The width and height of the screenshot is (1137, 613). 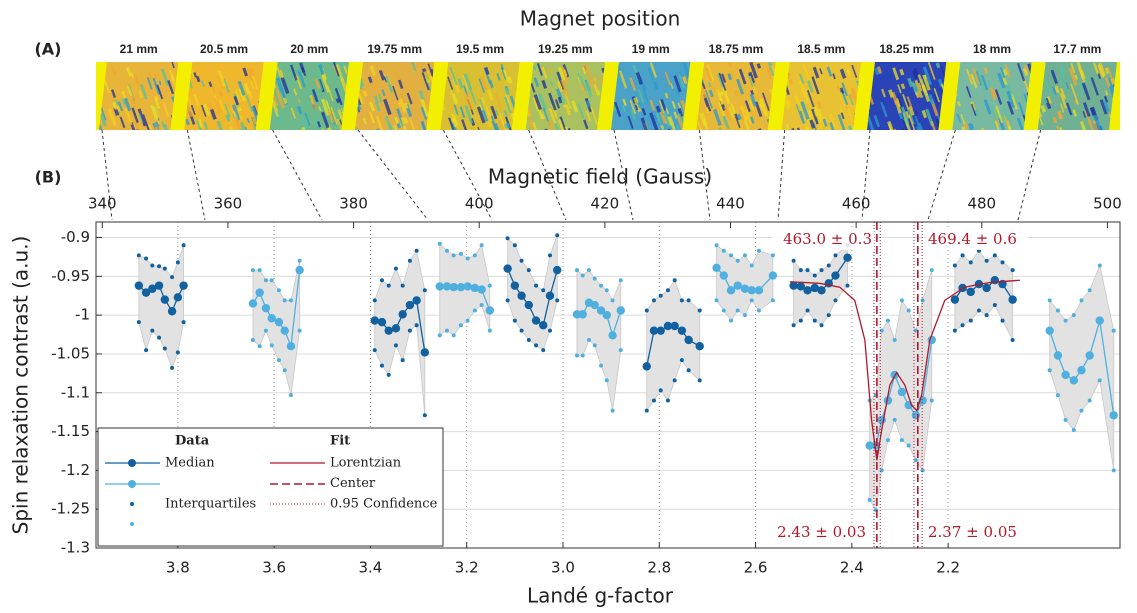 What do you see at coordinates (992, 49) in the screenshot?
I see `position-label: 18 mm` at bounding box center [992, 49].